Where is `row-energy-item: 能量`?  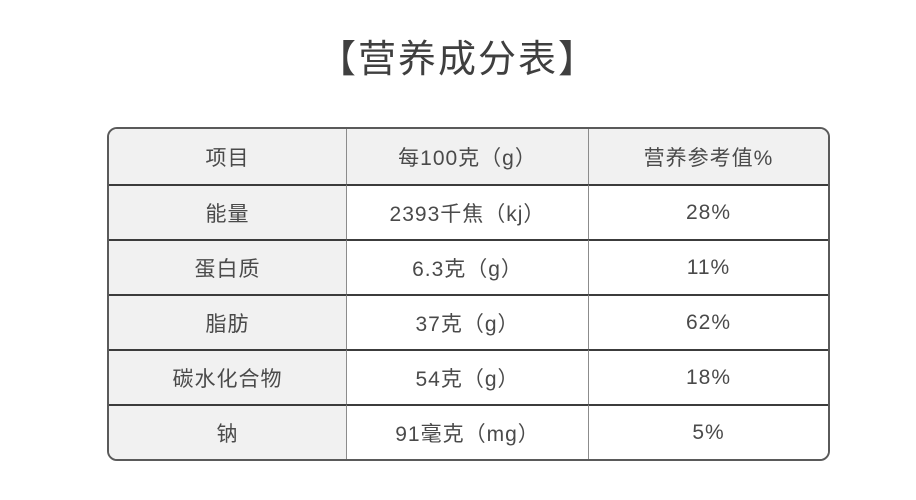
row-energy-item: 能量 is located at coordinates (227, 211).